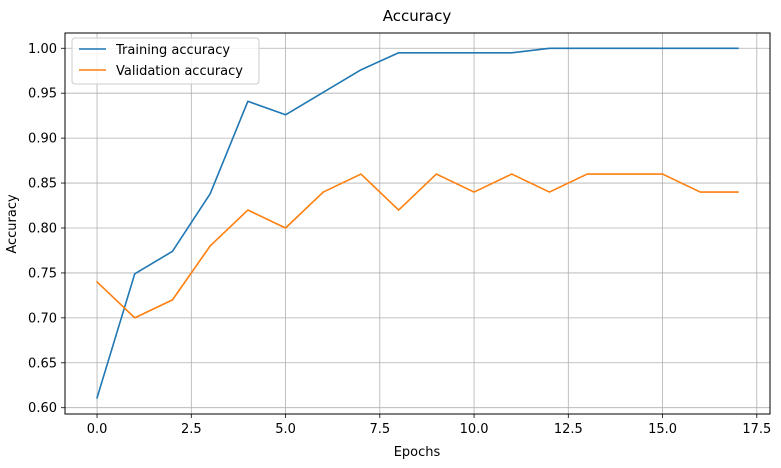 This screenshot has height=468, width=781. What do you see at coordinates (285, 429) in the screenshot?
I see `x-tick-label: 5.0` at bounding box center [285, 429].